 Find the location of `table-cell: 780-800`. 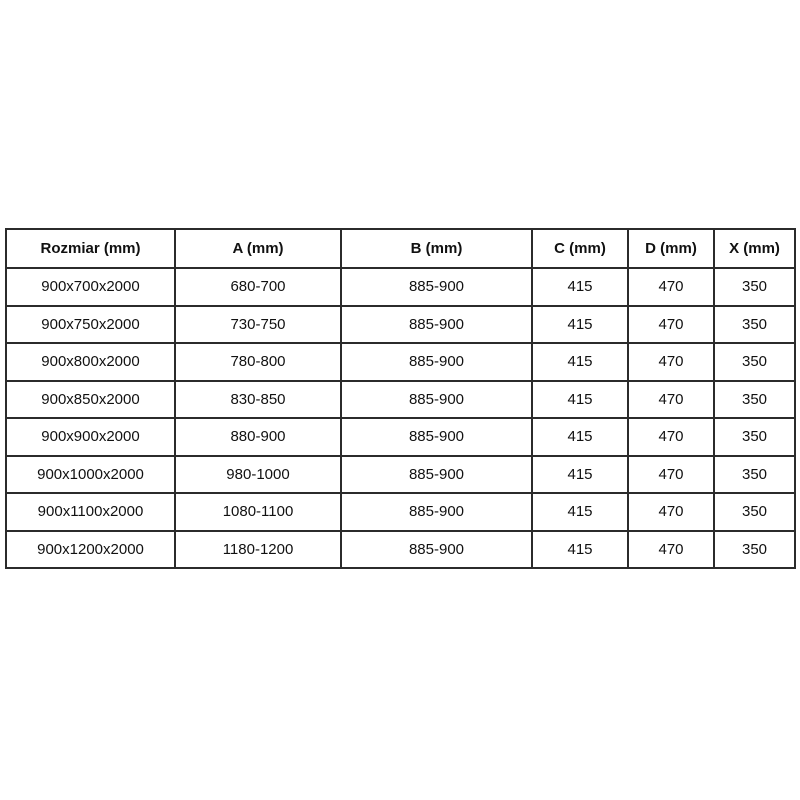

table-cell: 780-800 is located at coordinates (258, 362).